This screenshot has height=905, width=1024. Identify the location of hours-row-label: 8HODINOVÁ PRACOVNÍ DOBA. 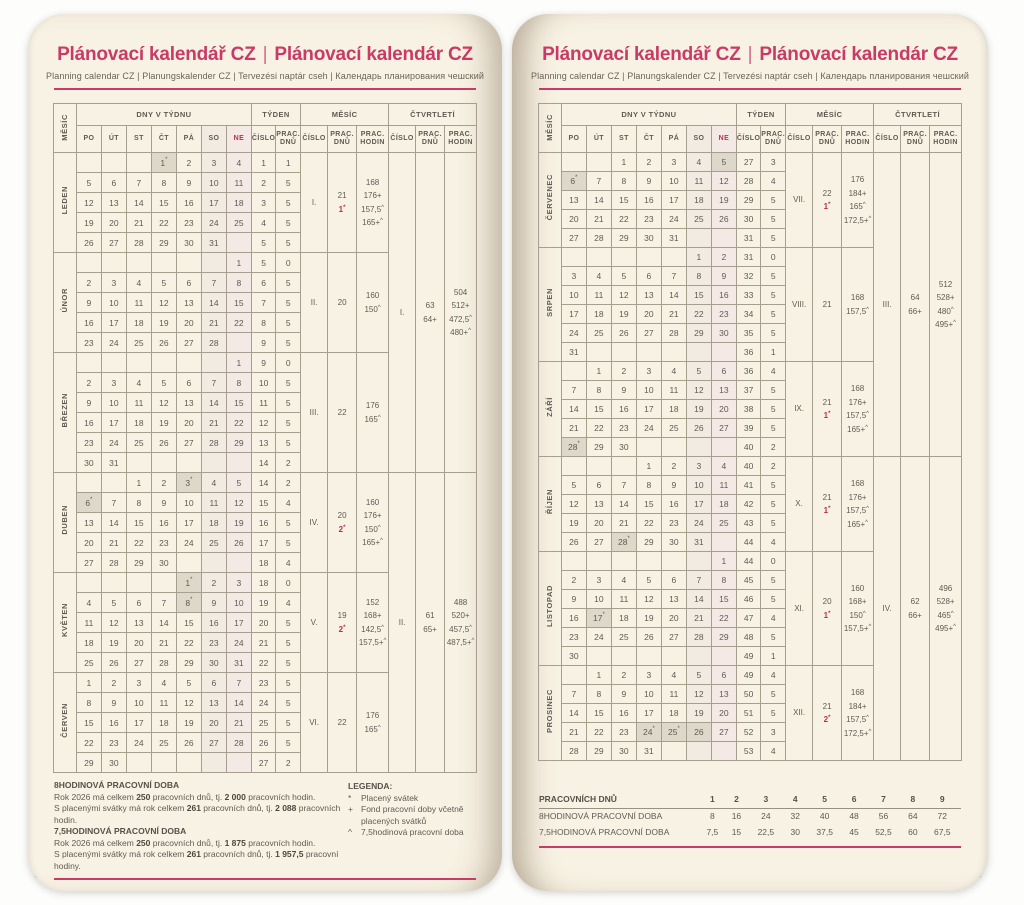
(601, 816).